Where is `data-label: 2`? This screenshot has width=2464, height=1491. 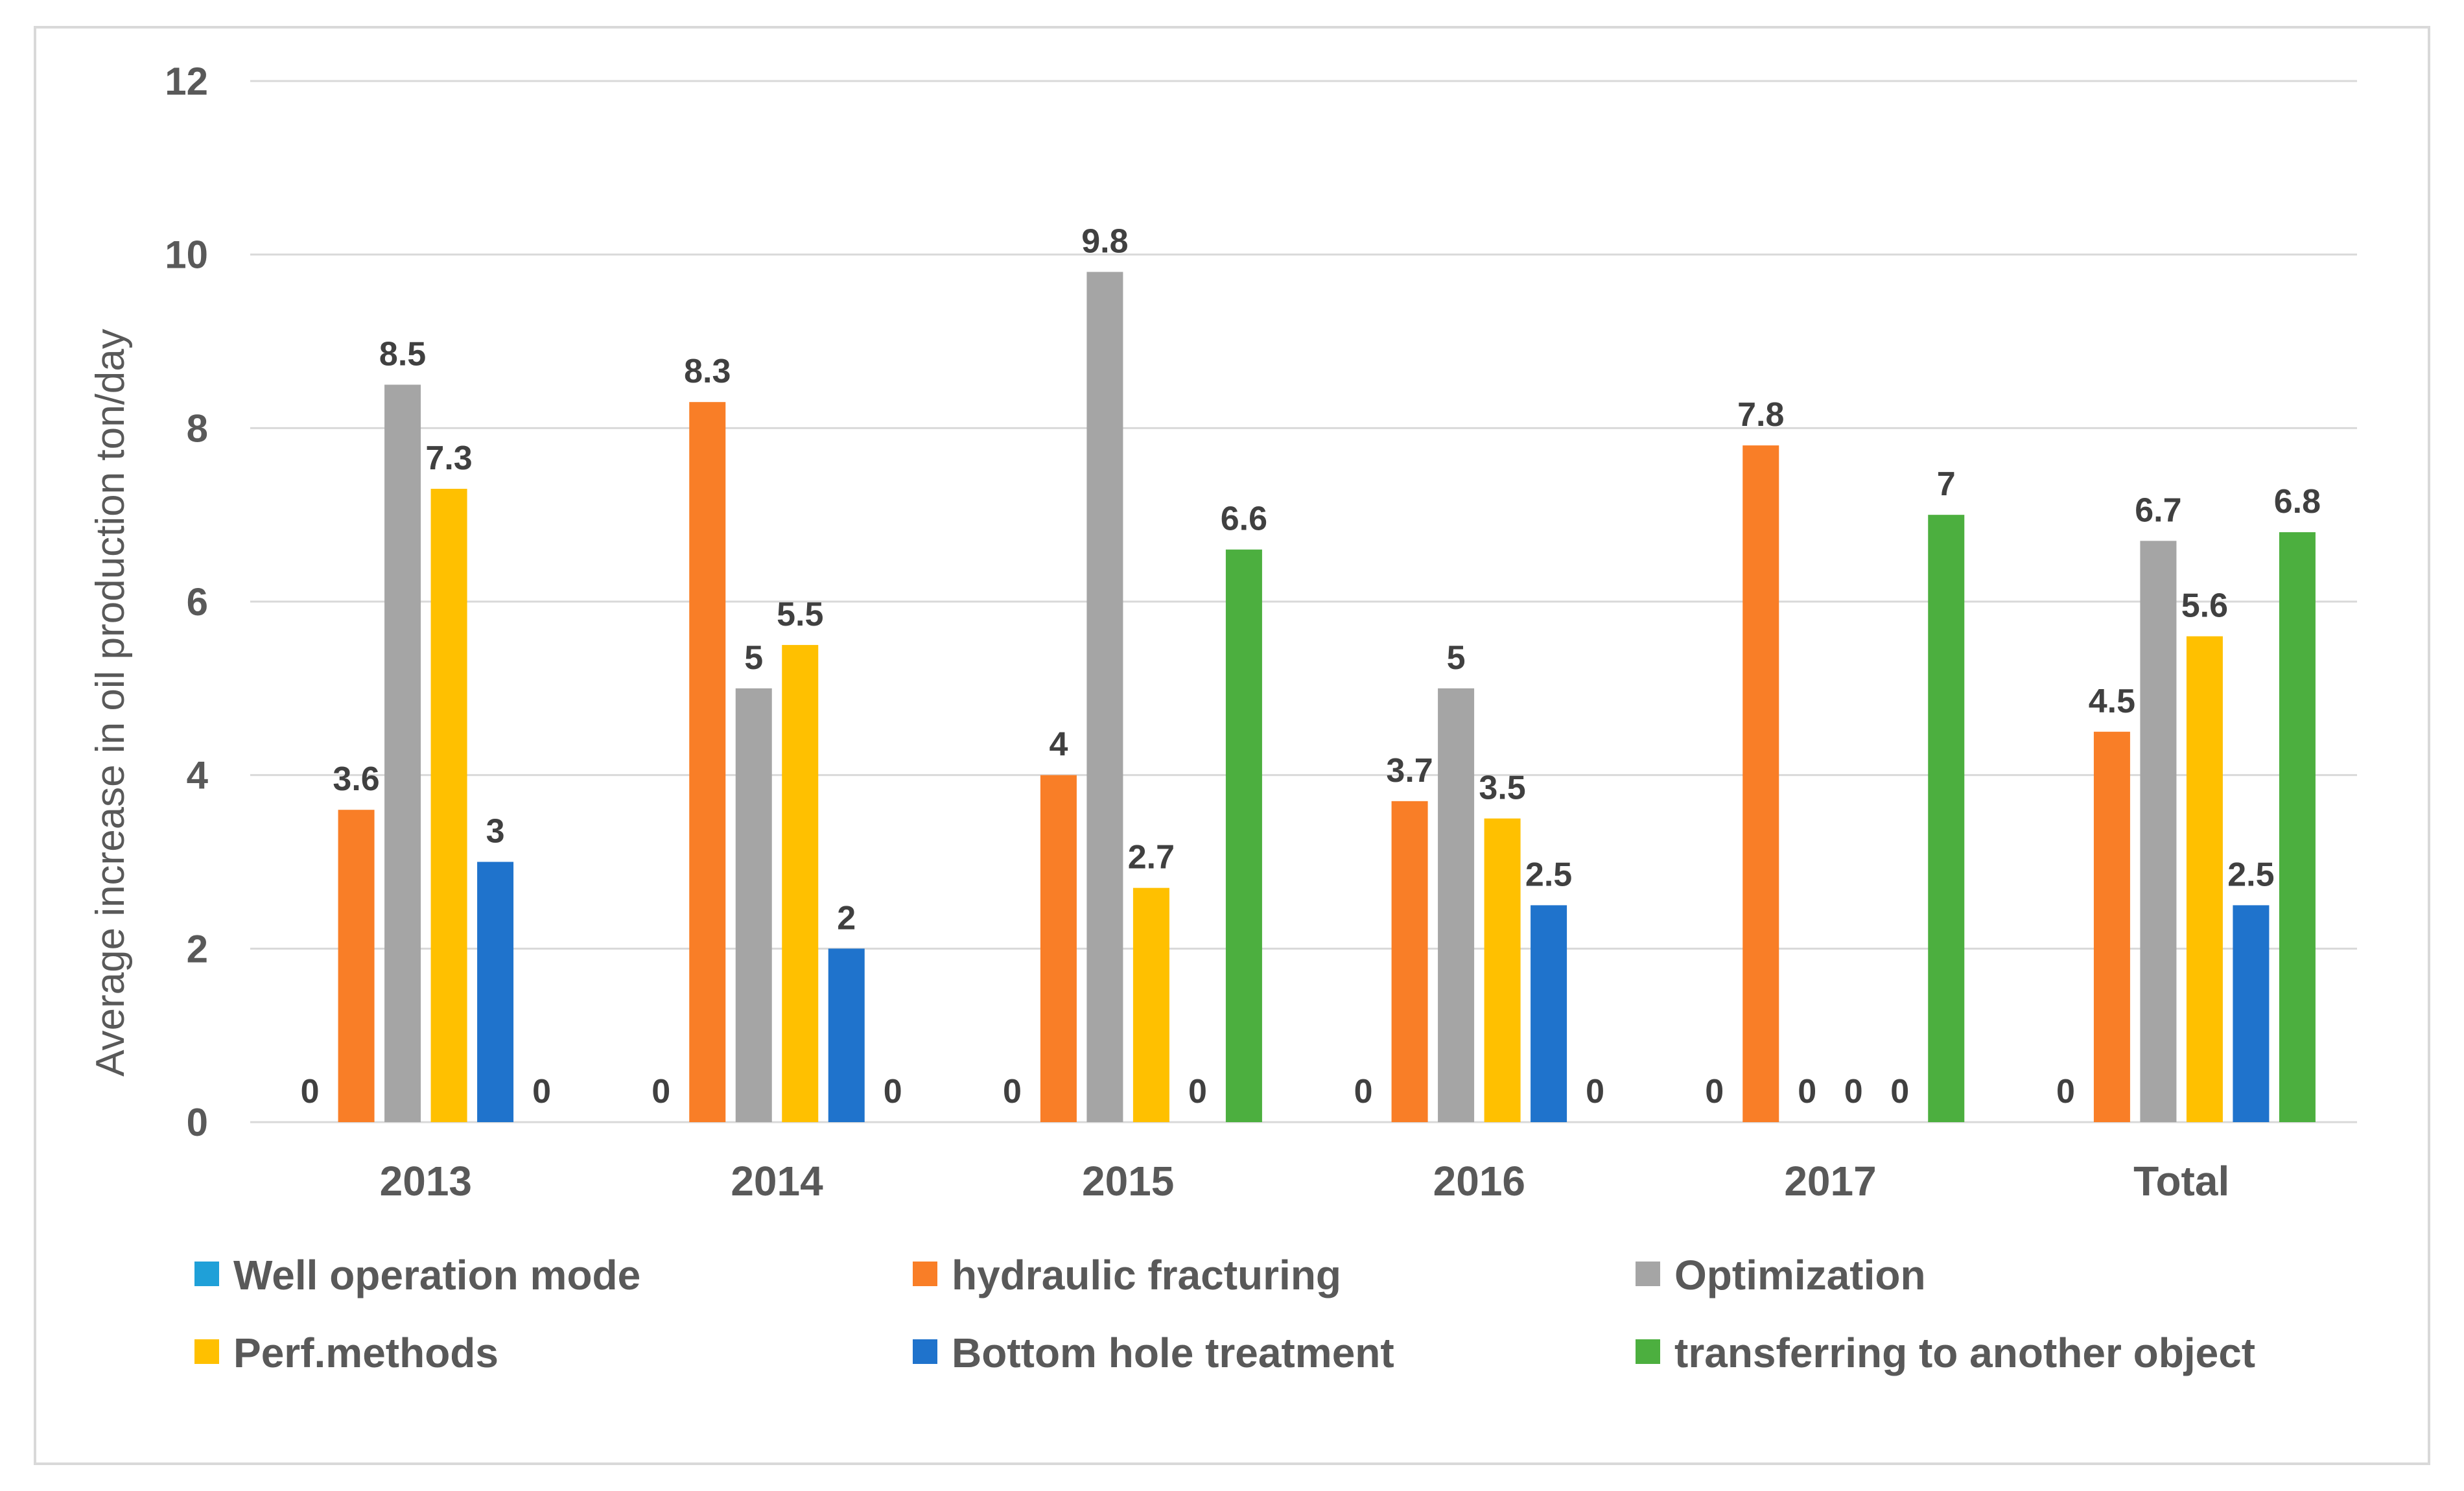 data-label: 2 is located at coordinates (846, 918).